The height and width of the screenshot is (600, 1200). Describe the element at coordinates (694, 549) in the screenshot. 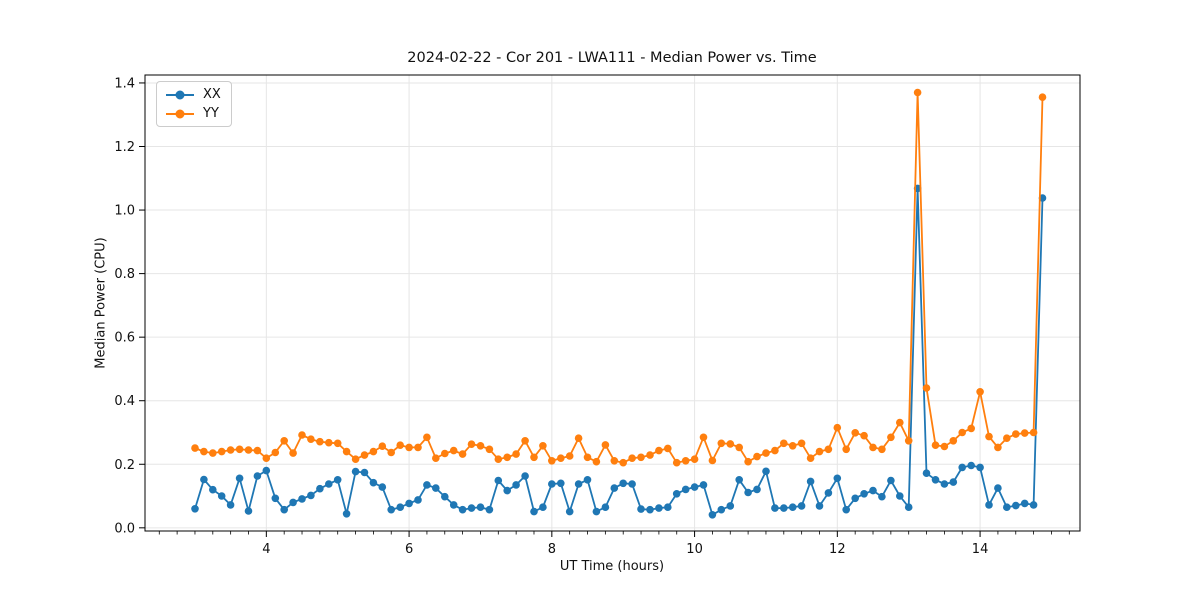

I see `x-tick-label: 10` at that location.